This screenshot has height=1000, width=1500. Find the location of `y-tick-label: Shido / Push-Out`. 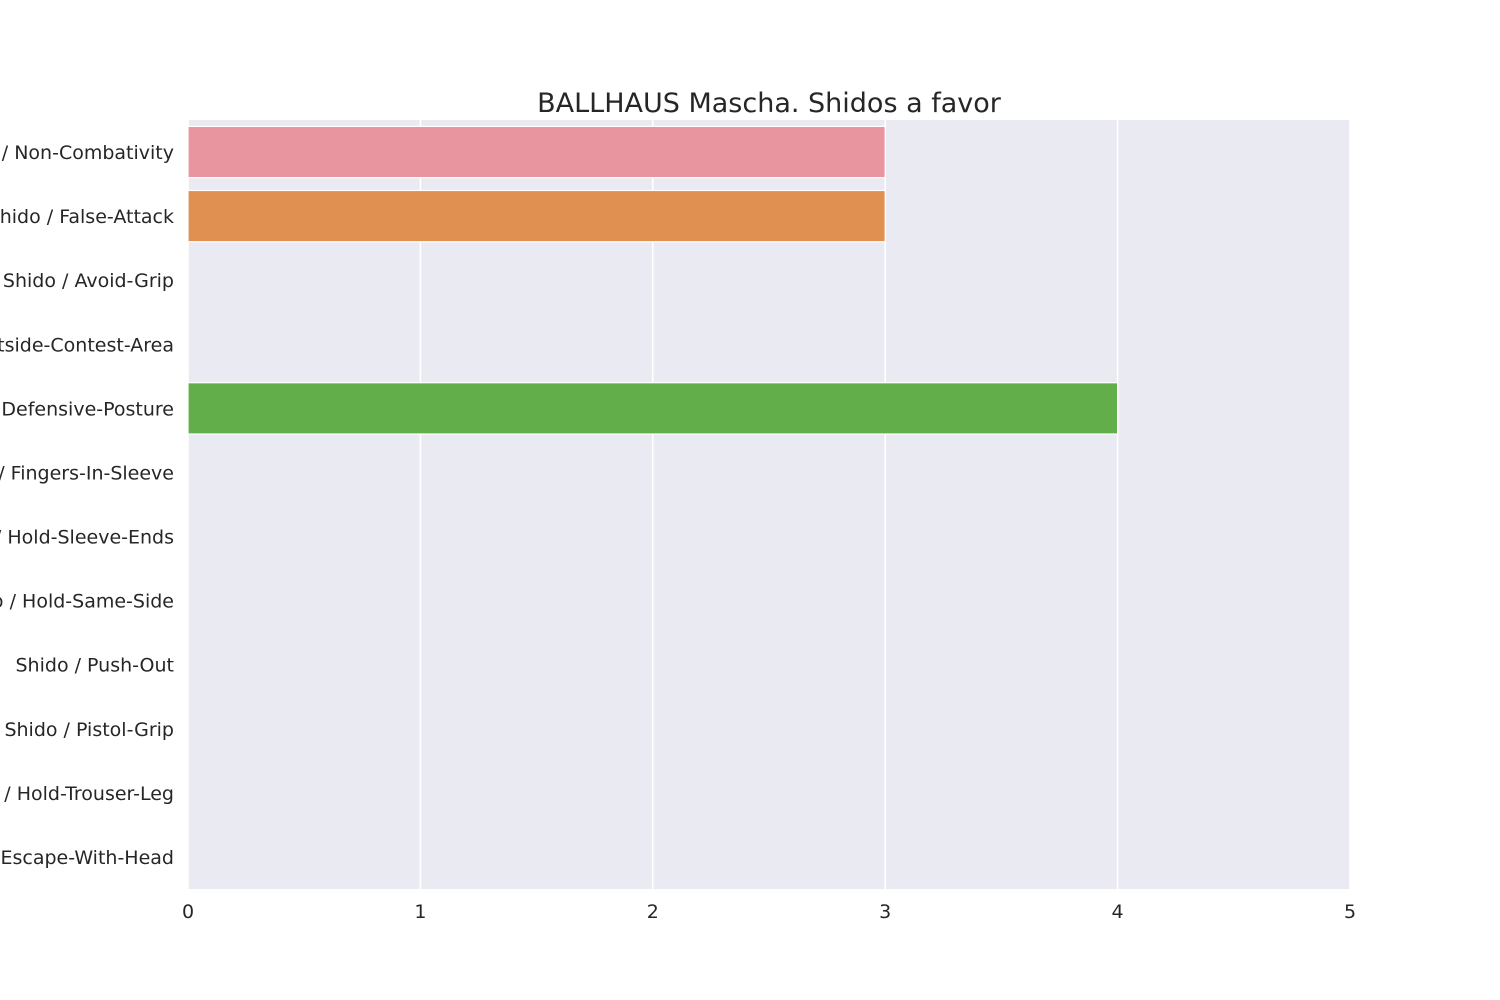

y-tick-label: Shido / Push-Out is located at coordinates (95, 666).